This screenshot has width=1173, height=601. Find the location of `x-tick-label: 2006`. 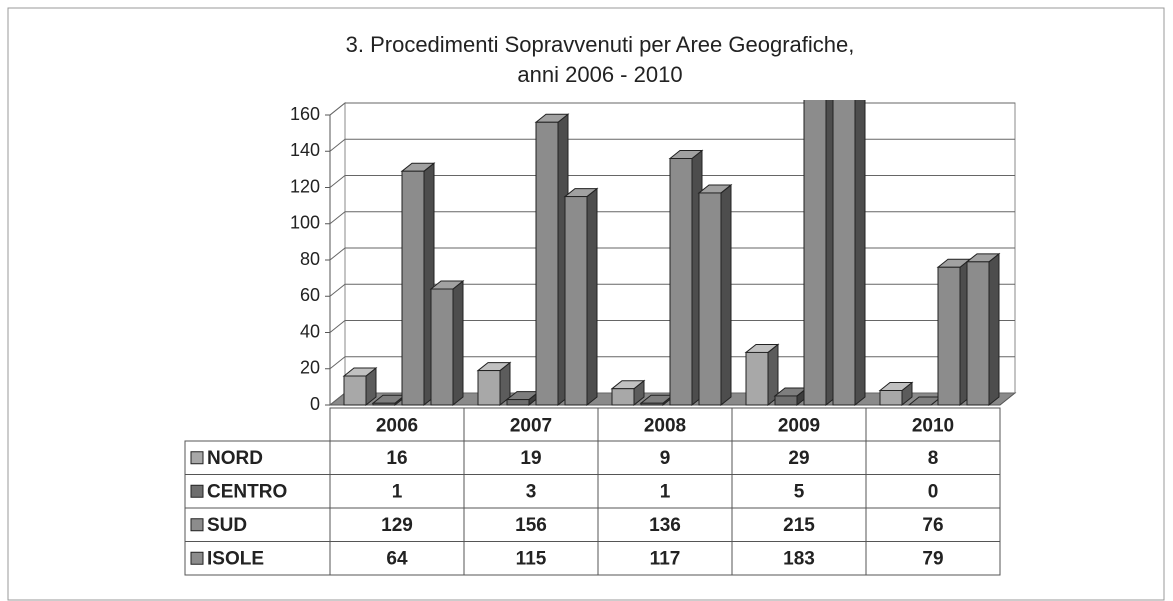

x-tick-label: 2006 is located at coordinates (397, 426).